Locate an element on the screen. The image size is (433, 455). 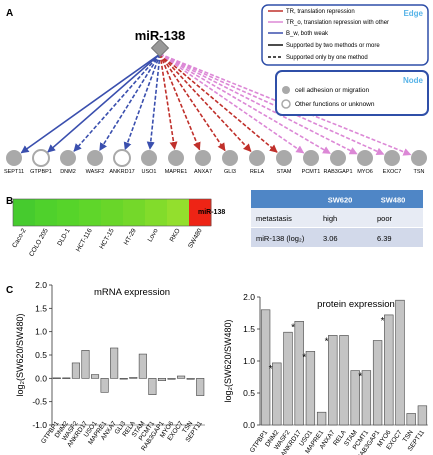
node-label-ankrd17: ANKRD17 is located at coordinates (121, 172).